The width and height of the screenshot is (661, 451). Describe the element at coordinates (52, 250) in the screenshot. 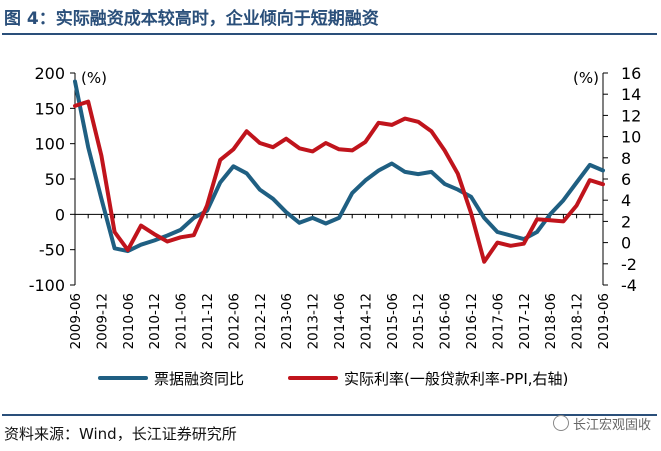

I see `left-axis-tick-label: -50` at that location.